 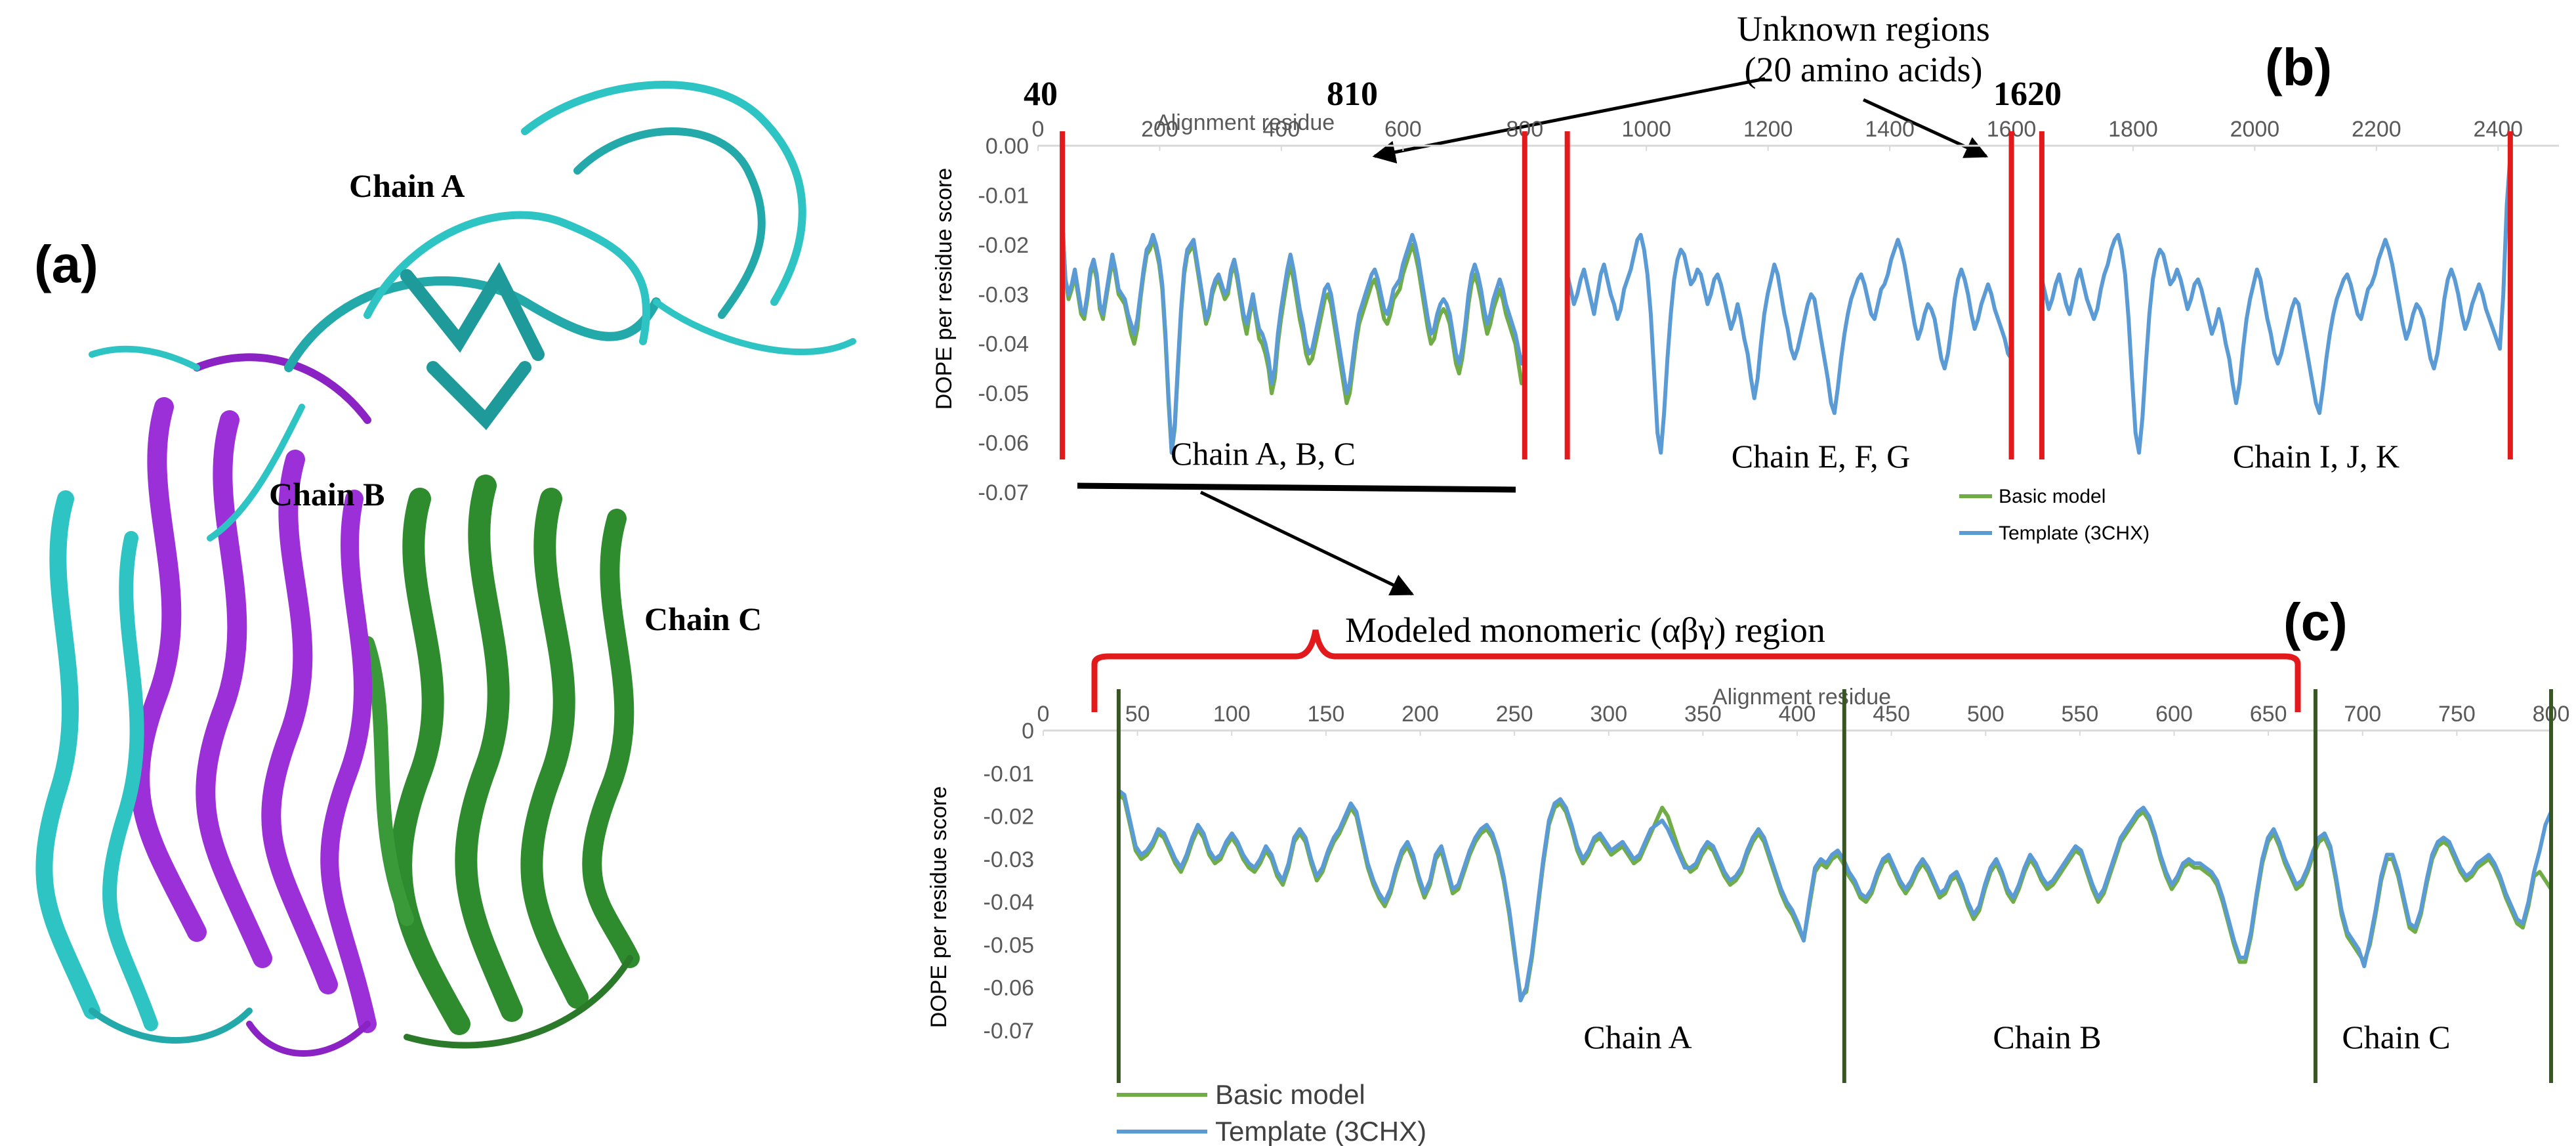 I want to click on chart-b-legend-basic: Basic model, so click(x=2052, y=496).